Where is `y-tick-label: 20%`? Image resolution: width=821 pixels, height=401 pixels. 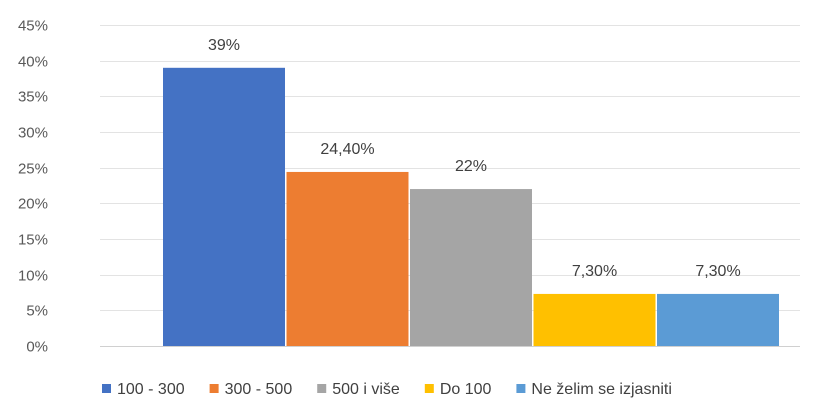
y-tick-label: 20% is located at coordinates (33, 204).